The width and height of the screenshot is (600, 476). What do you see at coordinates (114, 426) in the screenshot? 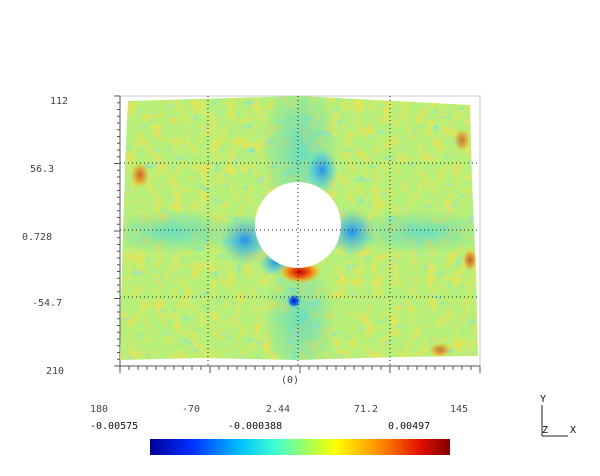
I see `colorbar-min-label: -0.00575` at bounding box center [114, 426].